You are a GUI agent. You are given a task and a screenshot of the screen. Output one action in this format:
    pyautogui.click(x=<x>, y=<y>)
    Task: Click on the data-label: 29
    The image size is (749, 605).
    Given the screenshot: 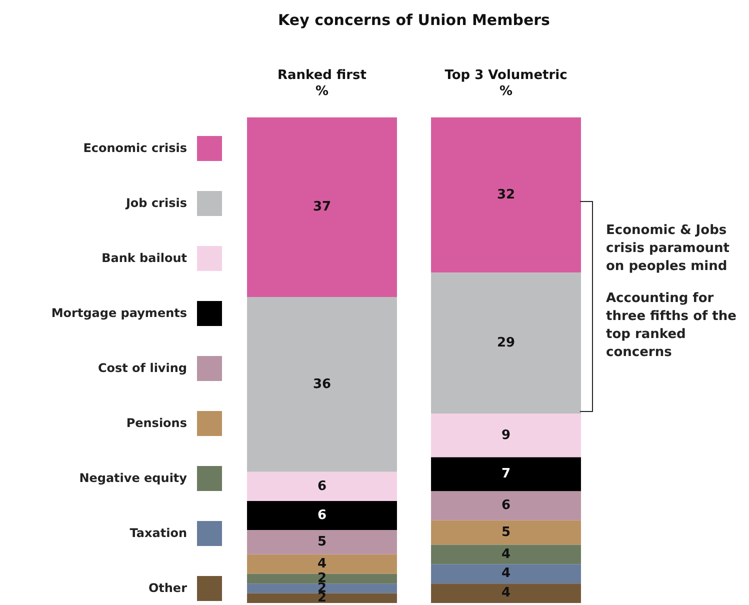 What is the action you would take?
    pyautogui.click(x=506, y=342)
    